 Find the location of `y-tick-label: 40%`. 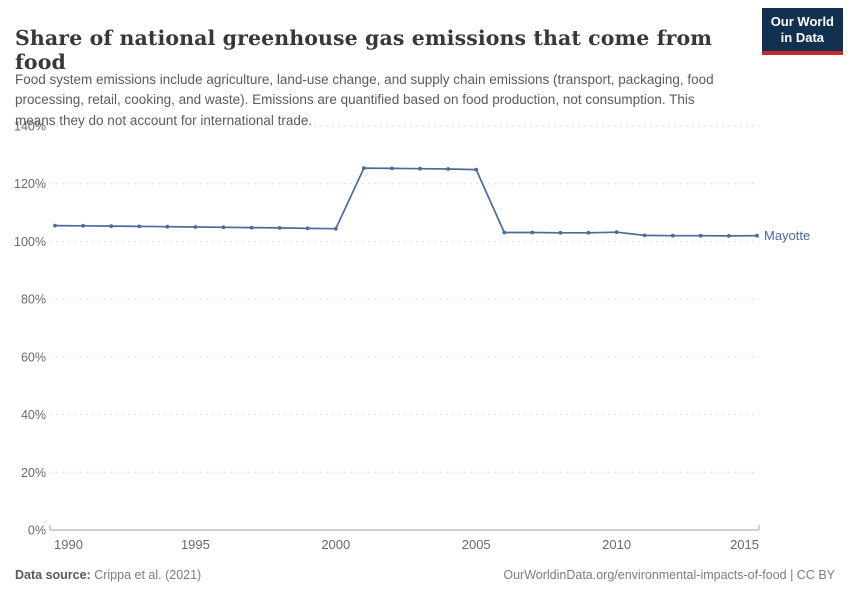

y-tick-label: 40% is located at coordinates (33, 415).